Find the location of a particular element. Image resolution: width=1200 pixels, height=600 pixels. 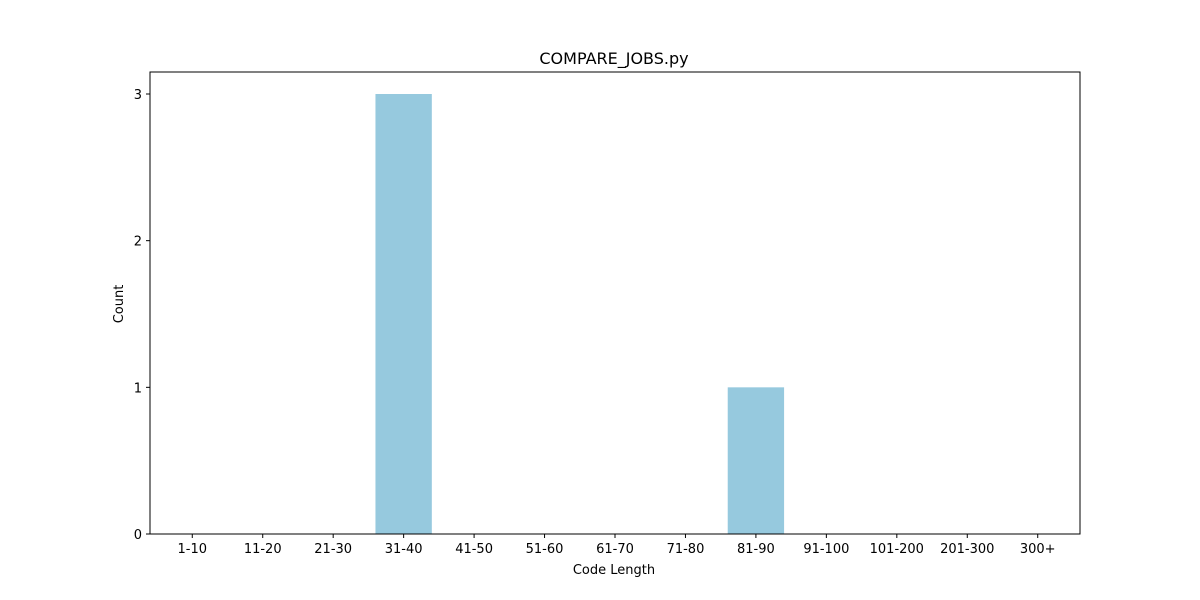

x-tick-label: 1-10 is located at coordinates (193, 549).